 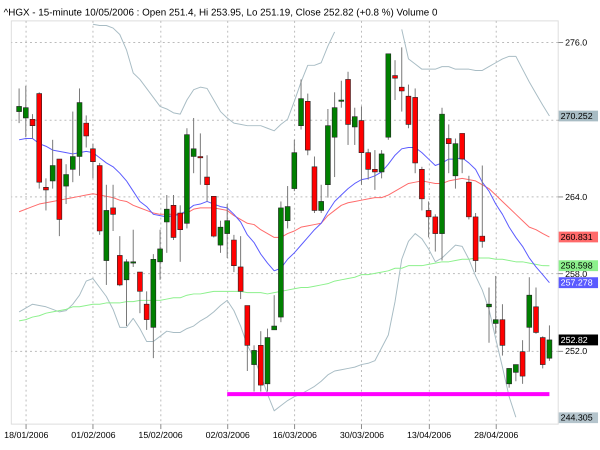 I want to click on x-tick-label: 01/02/2006, so click(x=93, y=435).